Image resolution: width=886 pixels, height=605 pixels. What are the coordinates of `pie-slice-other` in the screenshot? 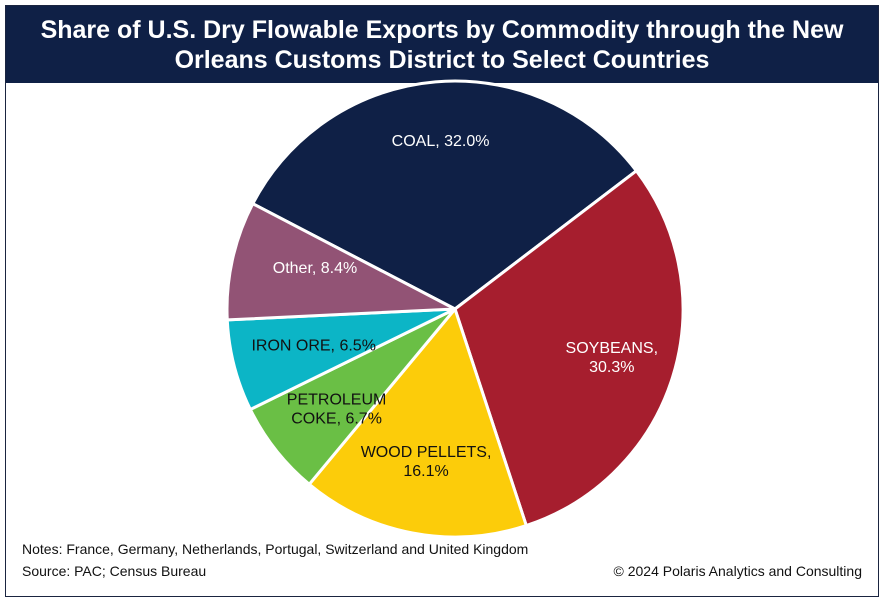 It's located at (341, 262).